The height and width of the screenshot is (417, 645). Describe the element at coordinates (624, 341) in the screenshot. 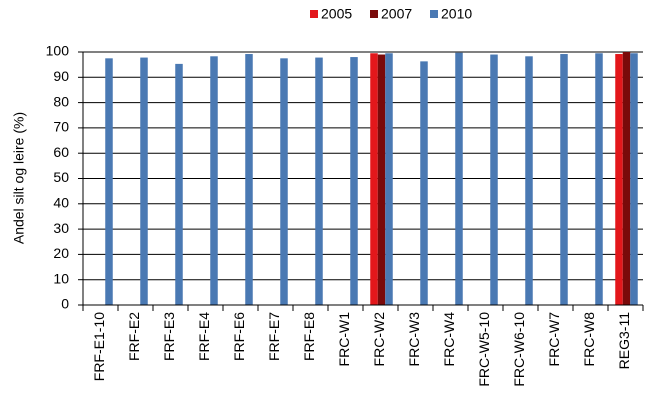

I see `x-tick-label: REG3-11` at that location.